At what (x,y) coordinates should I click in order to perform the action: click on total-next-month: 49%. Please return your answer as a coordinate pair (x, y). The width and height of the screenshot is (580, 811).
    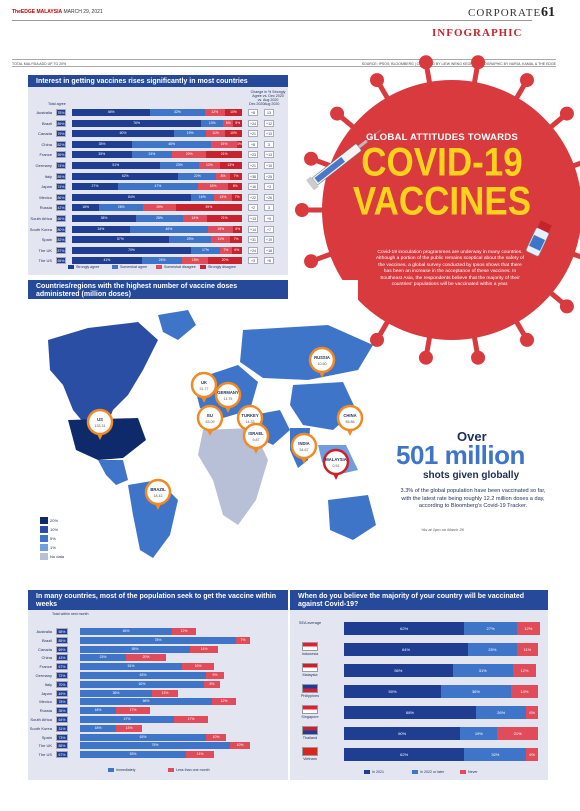
    Looking at the image, I should click on (62, 693).